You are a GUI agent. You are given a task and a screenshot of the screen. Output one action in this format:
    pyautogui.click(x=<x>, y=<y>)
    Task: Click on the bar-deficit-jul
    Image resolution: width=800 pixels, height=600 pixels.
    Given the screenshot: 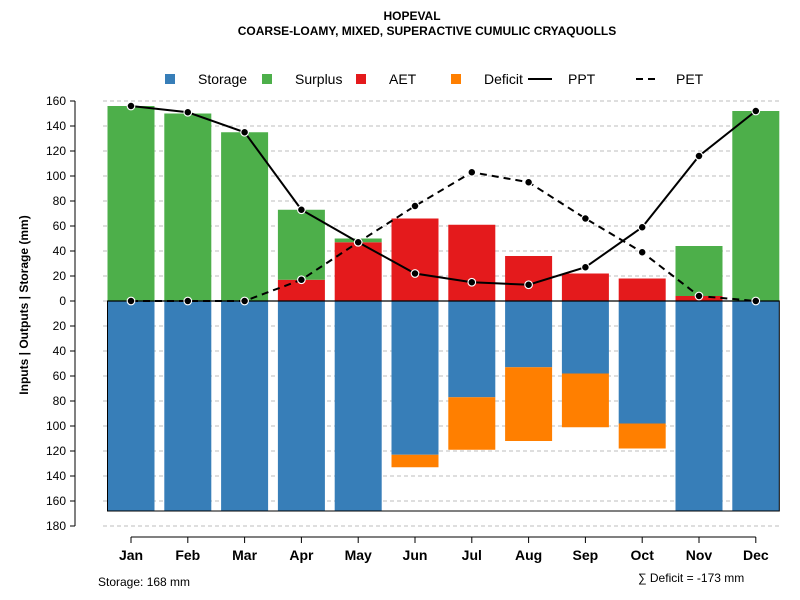 What is the action you would take?
    pyautogui.click(x=472, y=423)
    